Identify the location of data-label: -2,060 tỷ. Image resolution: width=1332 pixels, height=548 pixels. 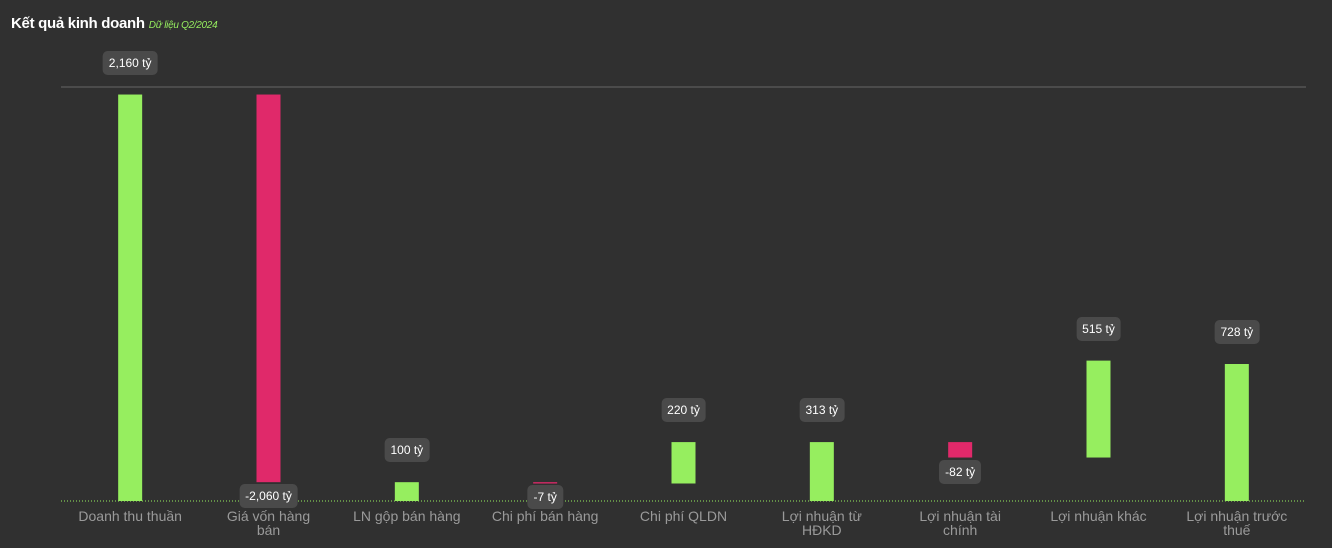
(268, 496).